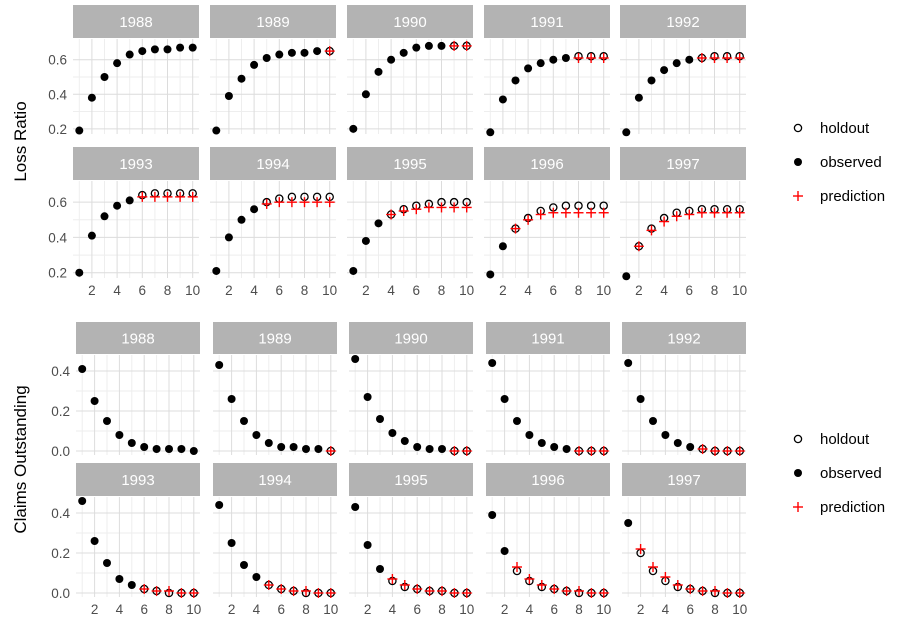  What do you see at coordinates (57, 202) in the screenshot?
I see `y-tick-label: 0.6` at bounding box center [57, 202].